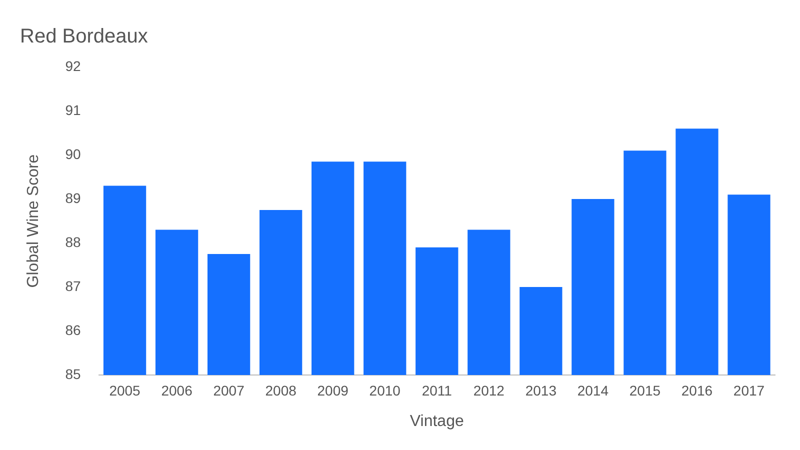 The height and width of the screenshot is (450, 800). I want to click on x-tick-label: 2013, so click(541, 390).